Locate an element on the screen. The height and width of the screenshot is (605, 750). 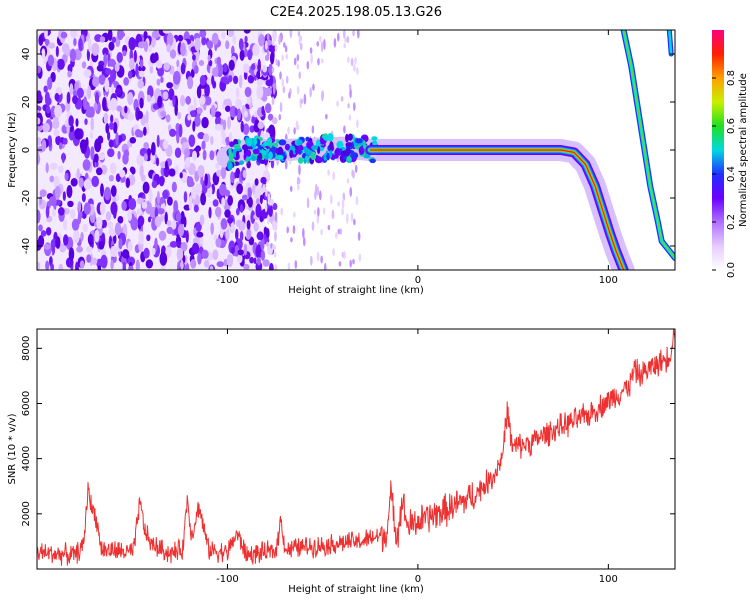
colorbar-tick-label: 0.6 is located at coordinates (731, 126).